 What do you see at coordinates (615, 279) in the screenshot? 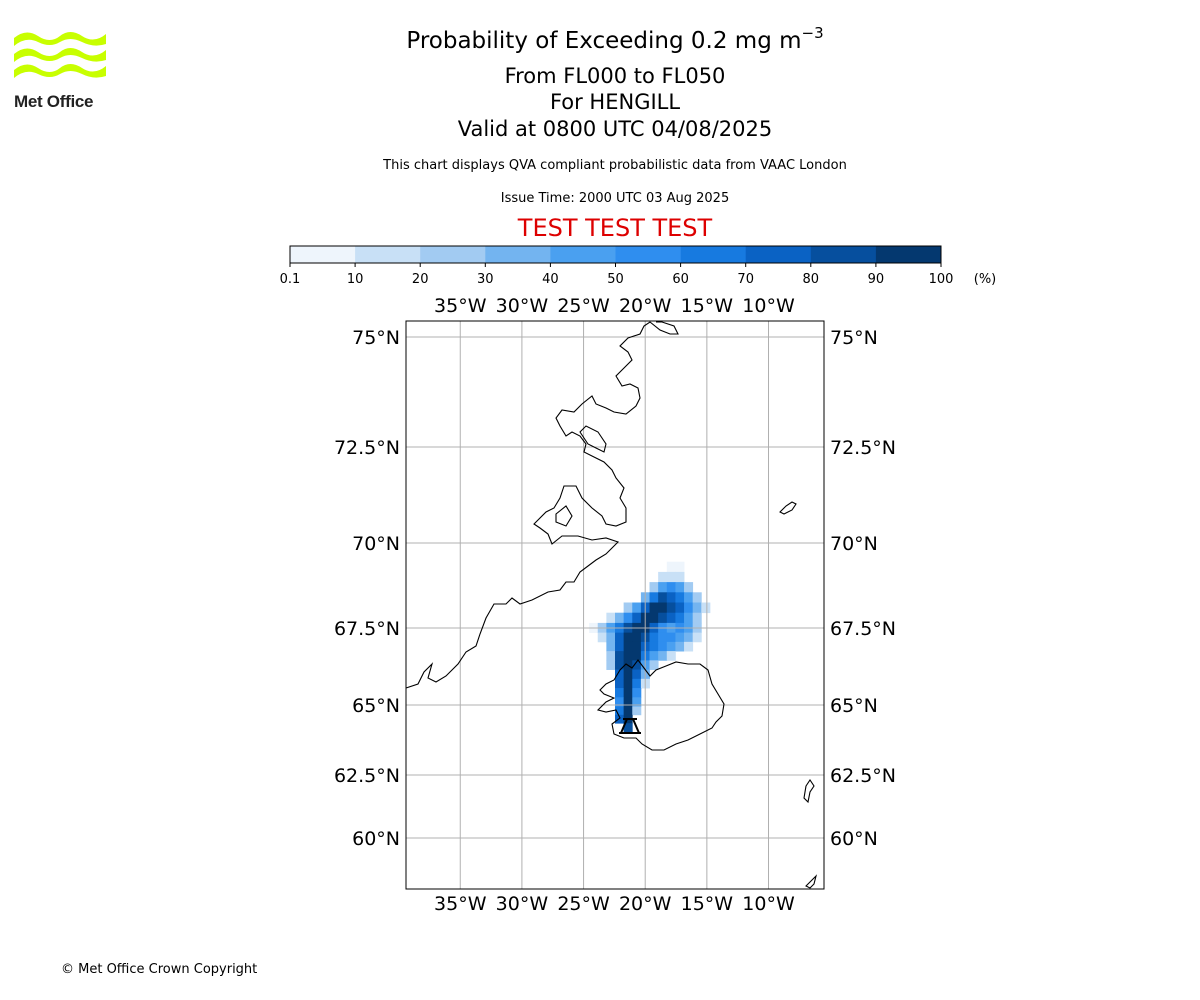
I see `colorbar-tick-label: 50` at bounding box center [615, 279].